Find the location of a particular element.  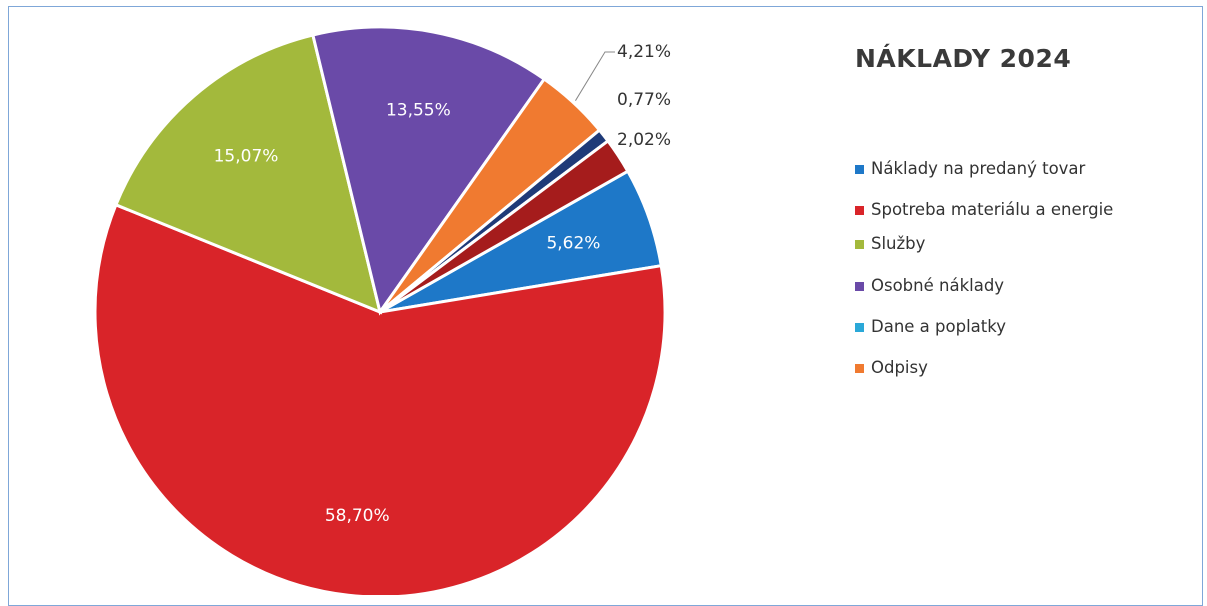

data-label: 15,07% is located at coordinates (246, 157).